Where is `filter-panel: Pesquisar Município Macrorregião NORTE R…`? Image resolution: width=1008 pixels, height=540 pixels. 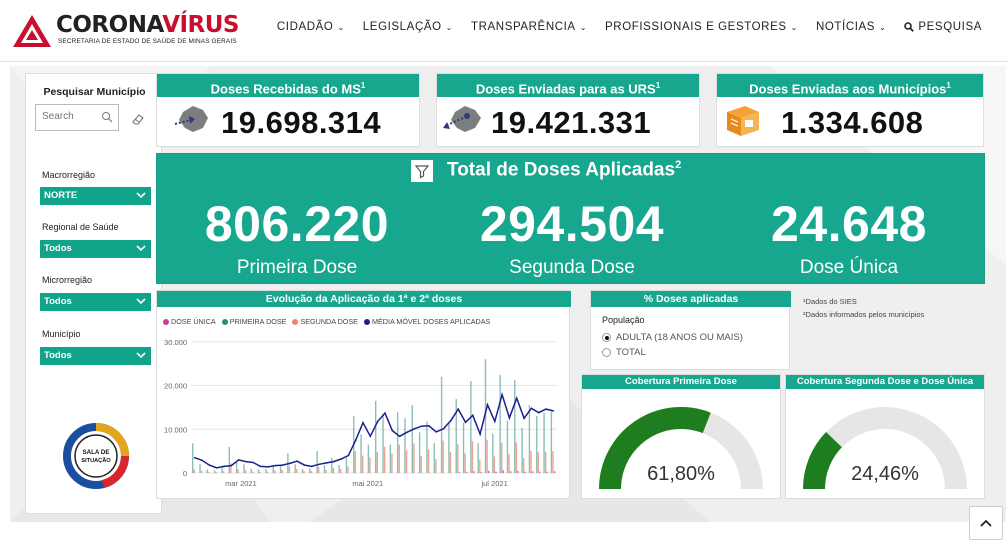
filter-panel: Pesquisar Município Macrorregião NORTE R… is located at coordinates (93, 293).